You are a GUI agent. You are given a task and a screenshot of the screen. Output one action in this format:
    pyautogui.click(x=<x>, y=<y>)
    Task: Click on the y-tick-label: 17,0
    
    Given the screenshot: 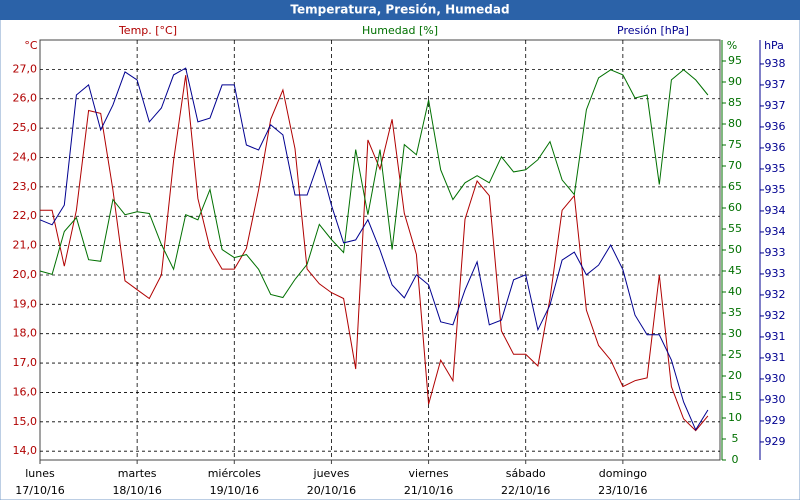 What is the action you would take?
    pyautogui.click(x=25, y=362)
    